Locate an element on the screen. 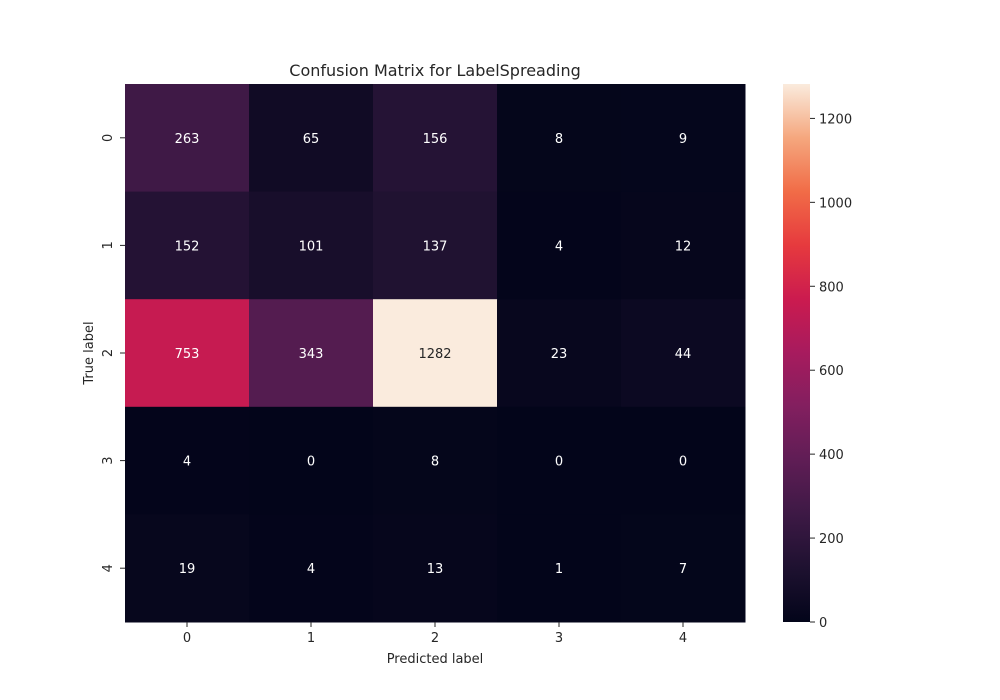 The width and height of the screenshot is (1000, 700). cell-value-label: 7 is located at coordinates (683, 569).